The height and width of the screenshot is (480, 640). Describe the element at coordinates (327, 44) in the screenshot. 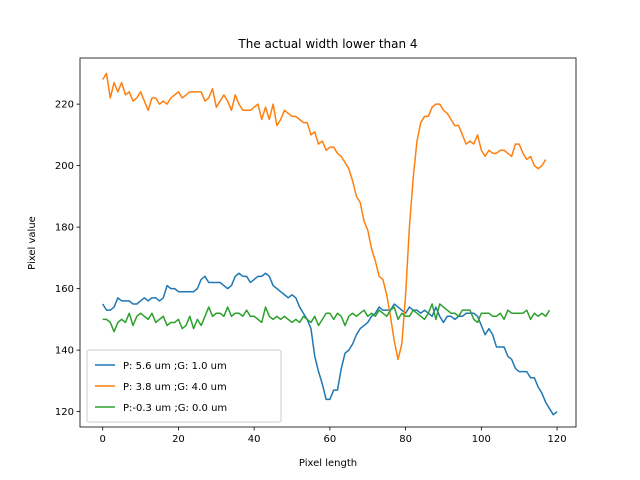

I see `chart-title: The actual width lower than 4` at that location.